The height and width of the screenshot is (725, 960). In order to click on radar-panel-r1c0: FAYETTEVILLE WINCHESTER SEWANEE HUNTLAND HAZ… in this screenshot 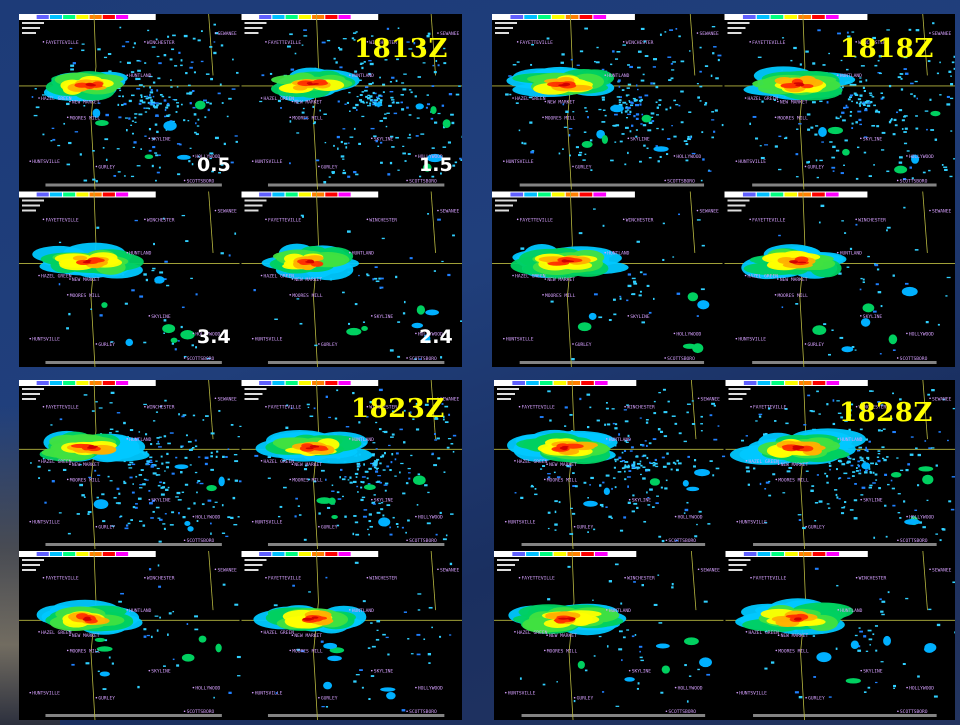, I will do `click(607, 279)`.